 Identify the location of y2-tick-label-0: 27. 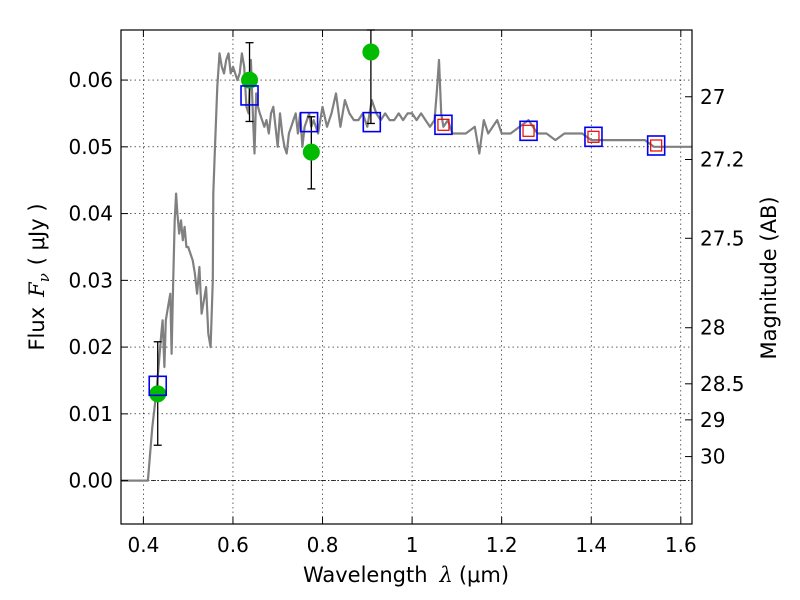
(712, 97).